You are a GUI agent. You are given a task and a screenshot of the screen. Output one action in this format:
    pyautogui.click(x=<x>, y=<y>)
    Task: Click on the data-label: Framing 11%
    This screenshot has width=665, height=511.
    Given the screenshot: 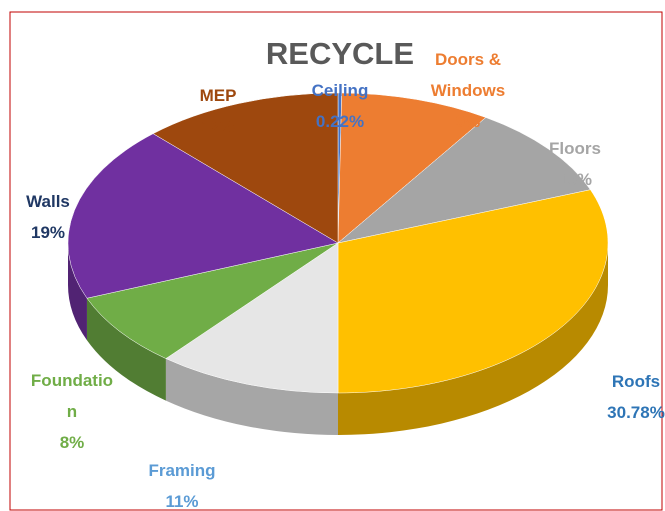 What is the action you would take?
    pyautogui.click(x=182, y=483)
    